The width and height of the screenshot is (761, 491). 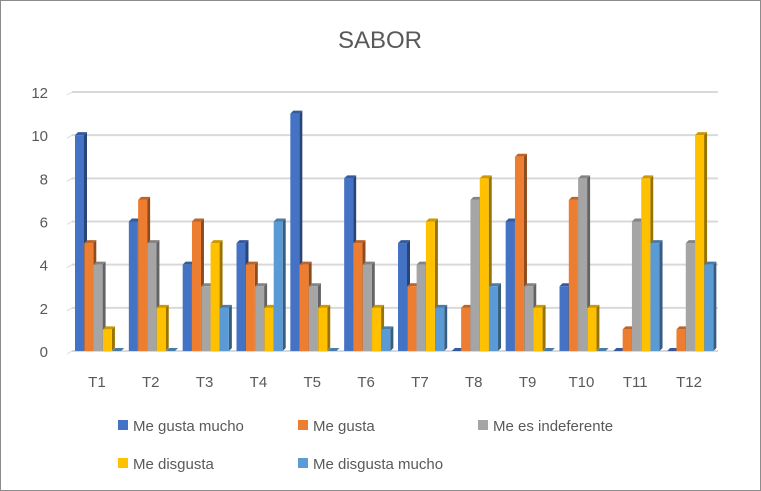 What do you see at coordinates (528, 382) in the screenshot?
I see `x-tick-label: T9` at bounding box center [528, 382].